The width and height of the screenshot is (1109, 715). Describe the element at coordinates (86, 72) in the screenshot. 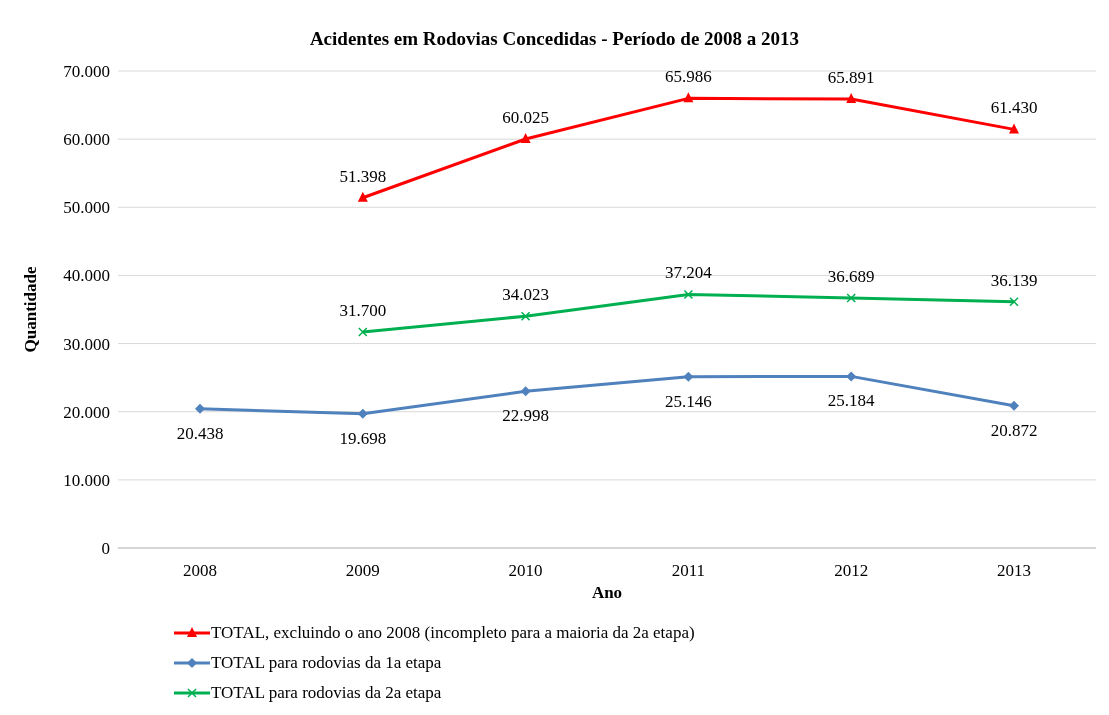

I see `y-tick-label: 70.000` at that location.